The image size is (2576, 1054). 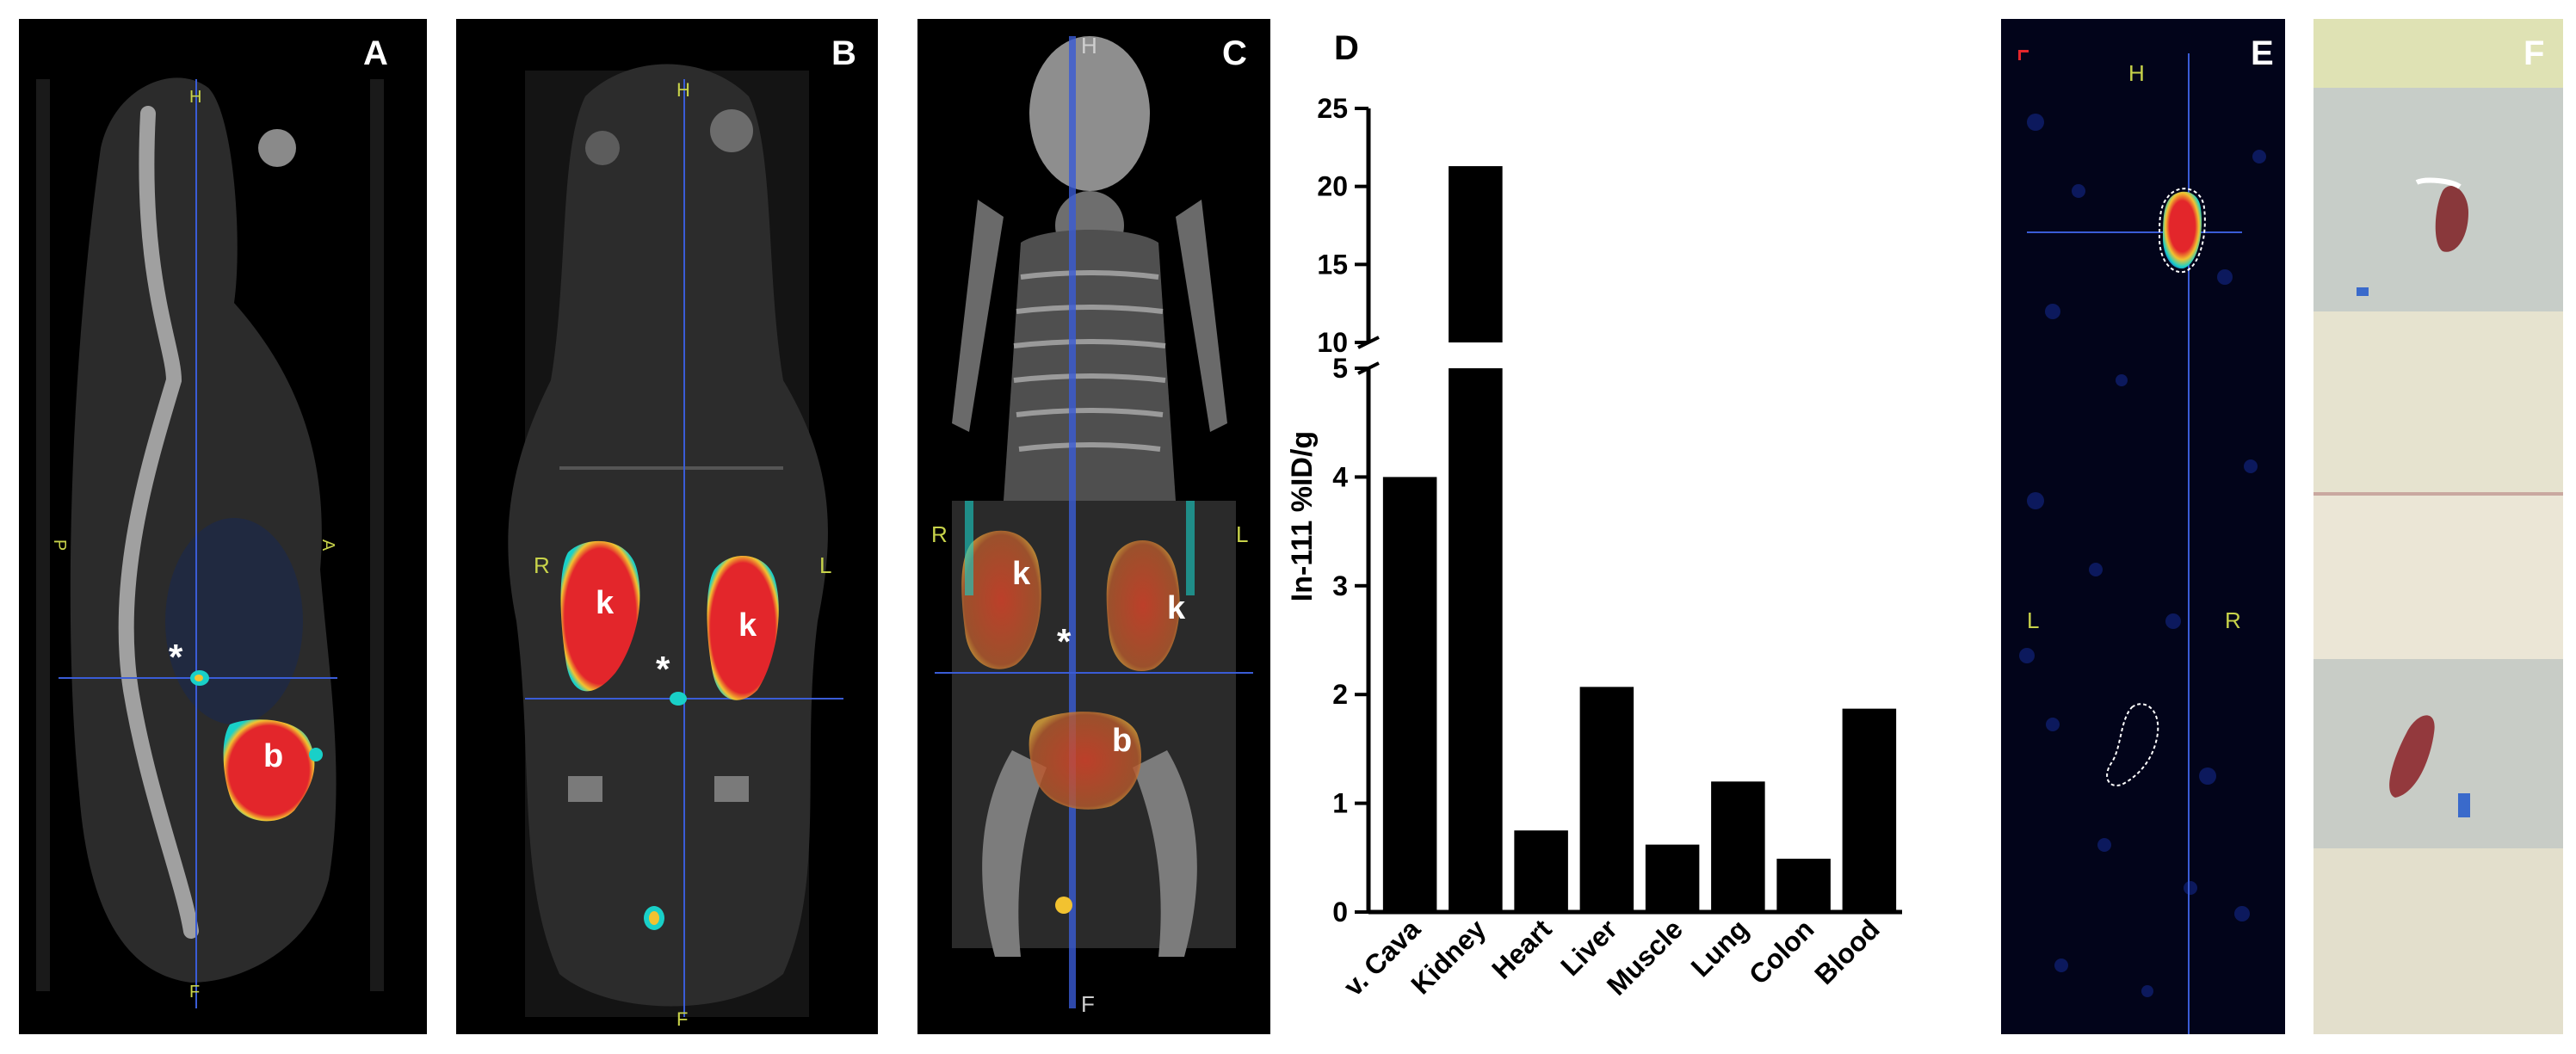 What do you see at coordinates (1332, 264) in the screenshot?
I see `y-tick-label: 15` at bounding box center [1332, 264].